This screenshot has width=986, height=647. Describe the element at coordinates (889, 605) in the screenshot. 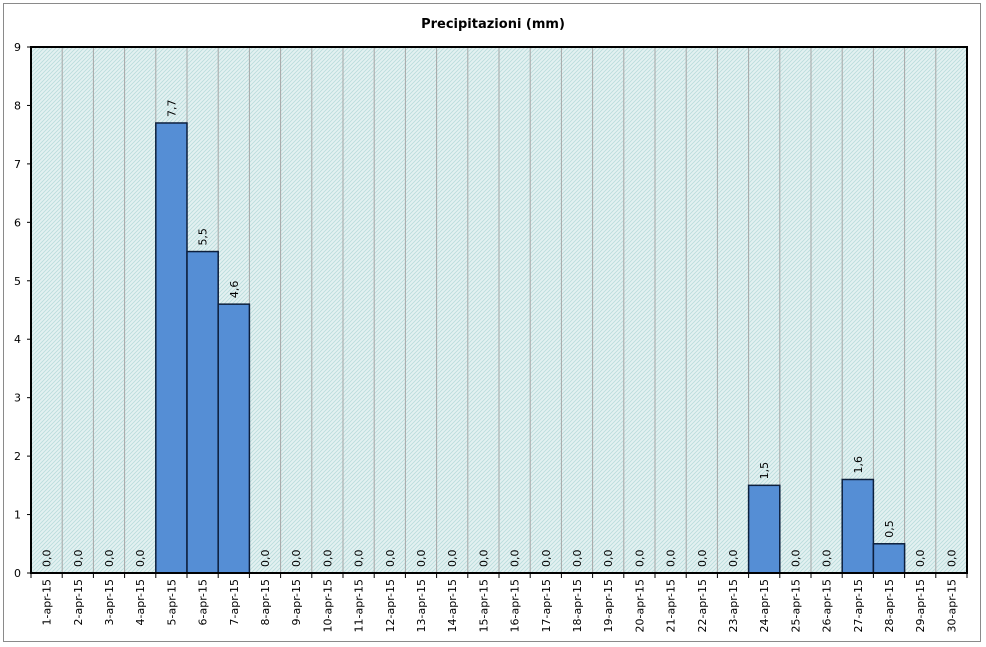

I see `x-tick-label: 28-apr-15` at that location.